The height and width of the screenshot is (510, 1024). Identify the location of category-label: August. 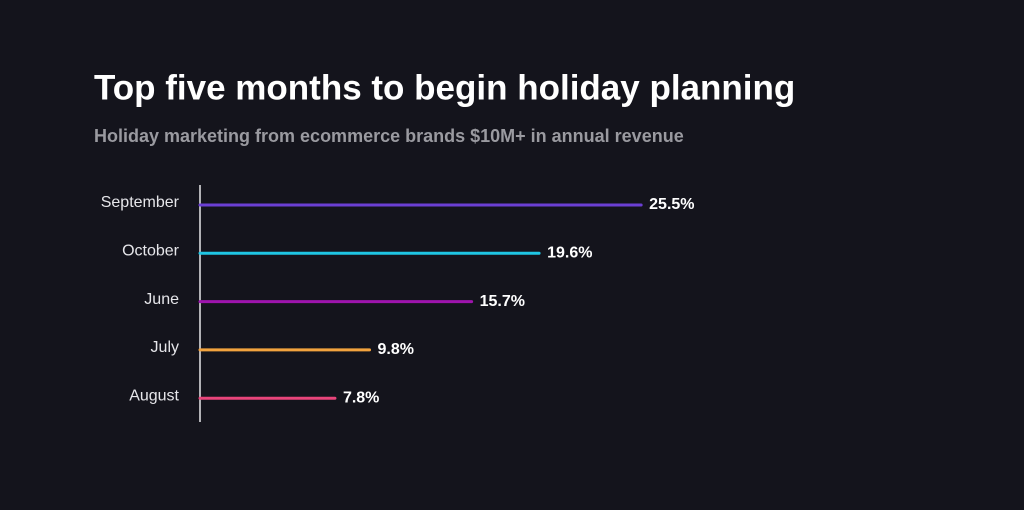
(154, 395).